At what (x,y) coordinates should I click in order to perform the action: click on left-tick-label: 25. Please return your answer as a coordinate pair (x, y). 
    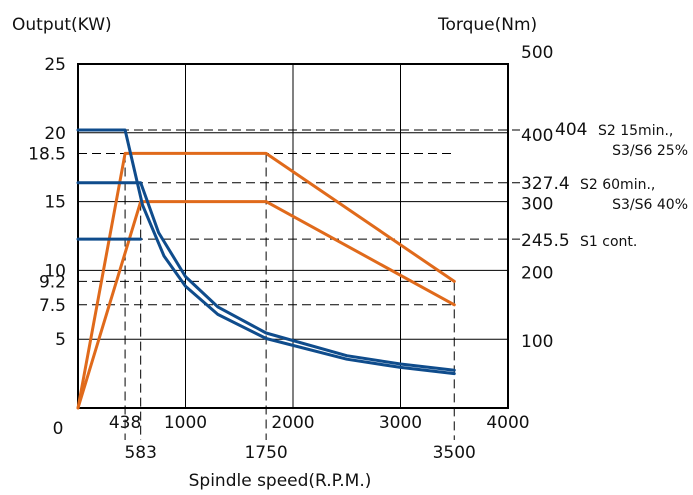
    Looking at the image, I should click on (55, 65).